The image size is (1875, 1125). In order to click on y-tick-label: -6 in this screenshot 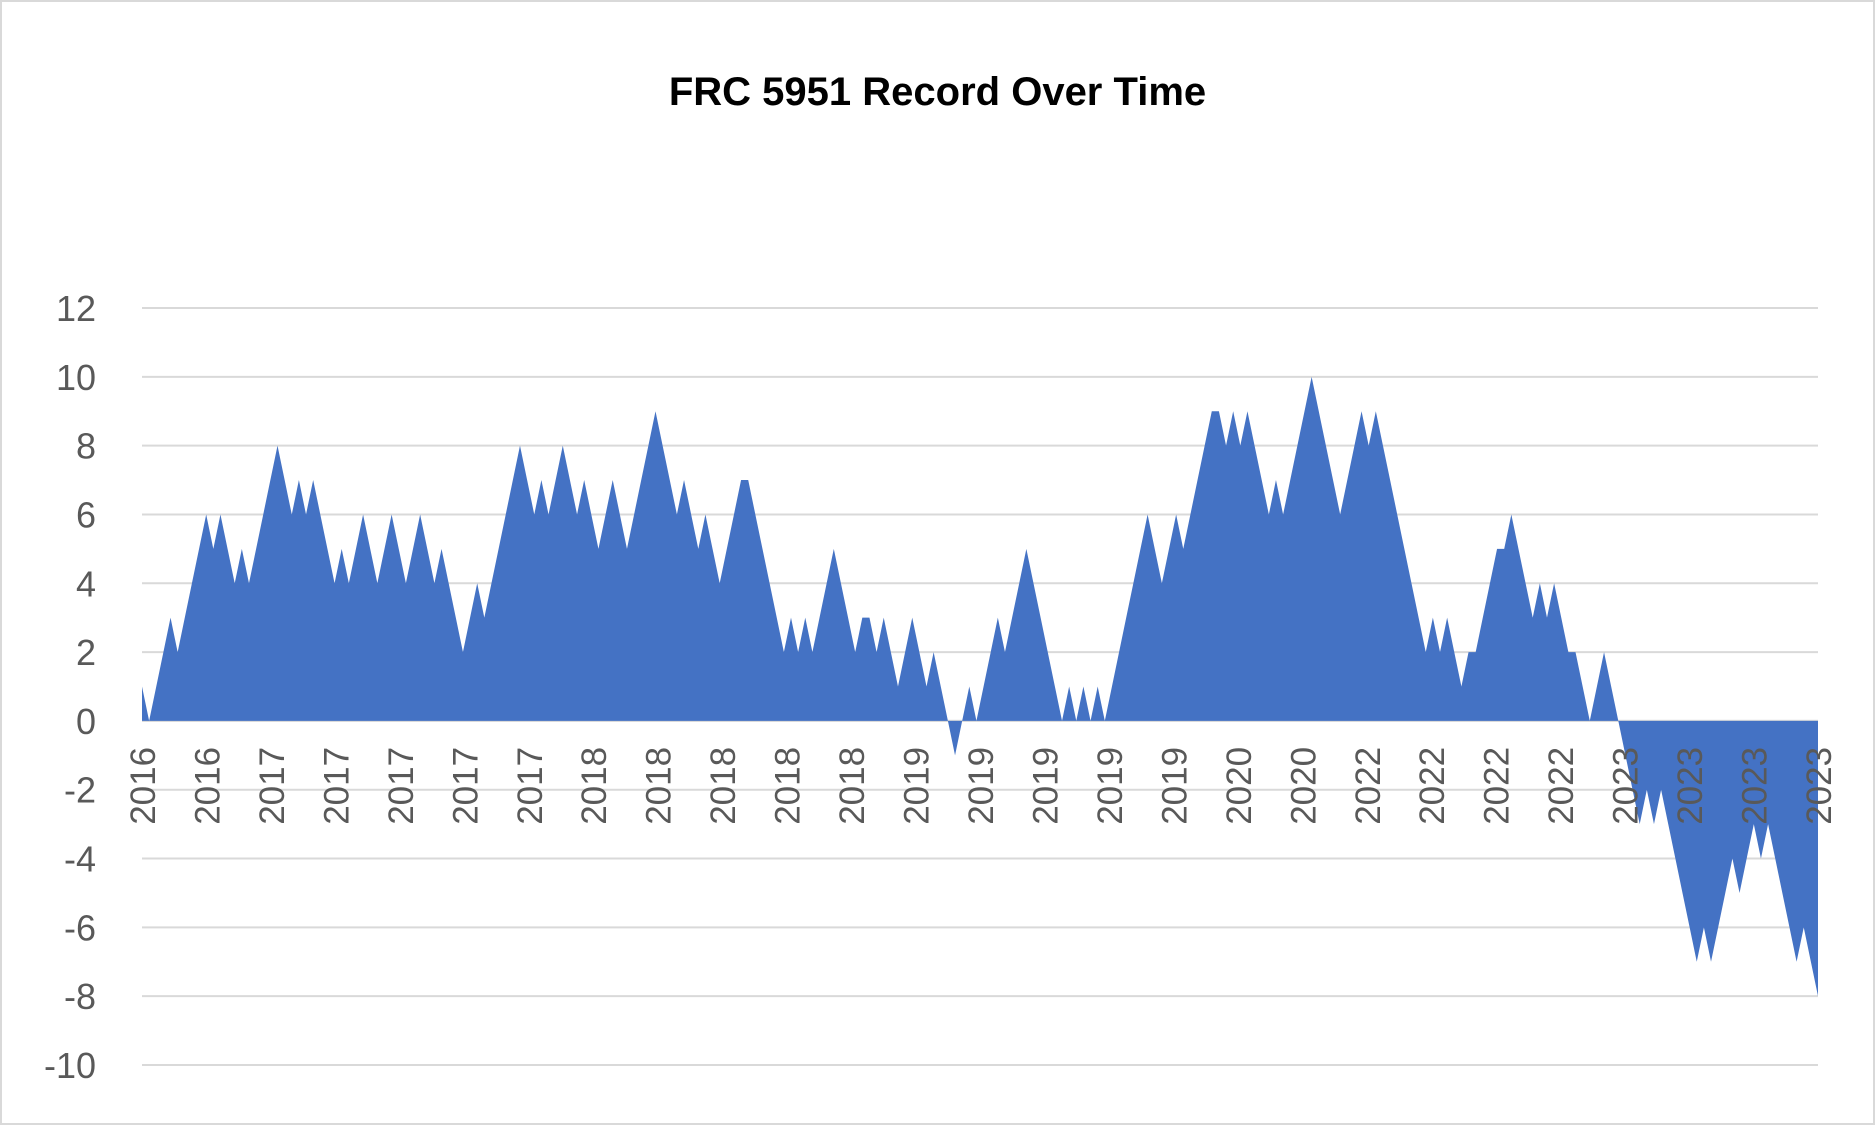, I will do `click(80, 927)`.